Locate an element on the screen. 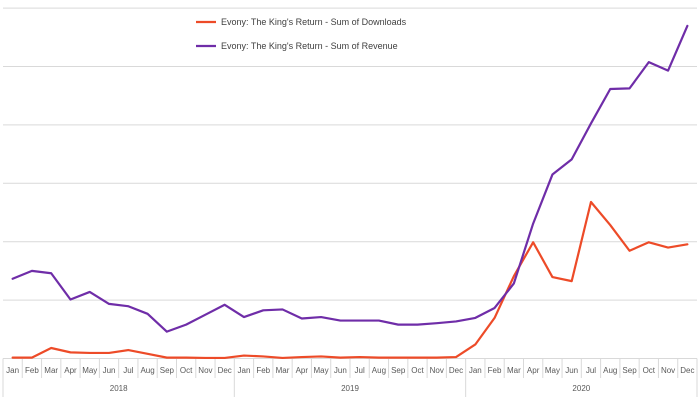  x-group-label: 2019 is located at coordinates (350, 388).